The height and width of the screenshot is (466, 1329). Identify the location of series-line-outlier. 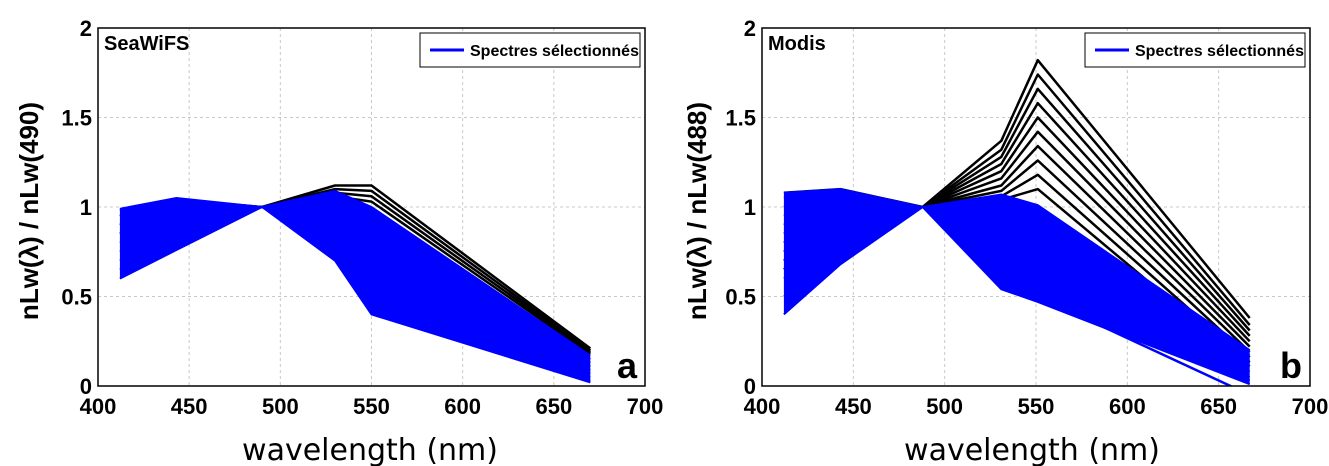
(1135, 340).